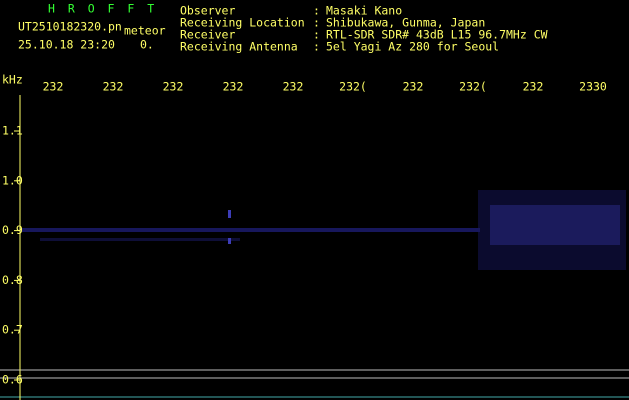  I want to click on field-value: Masaki Kano, so click(364, 11).